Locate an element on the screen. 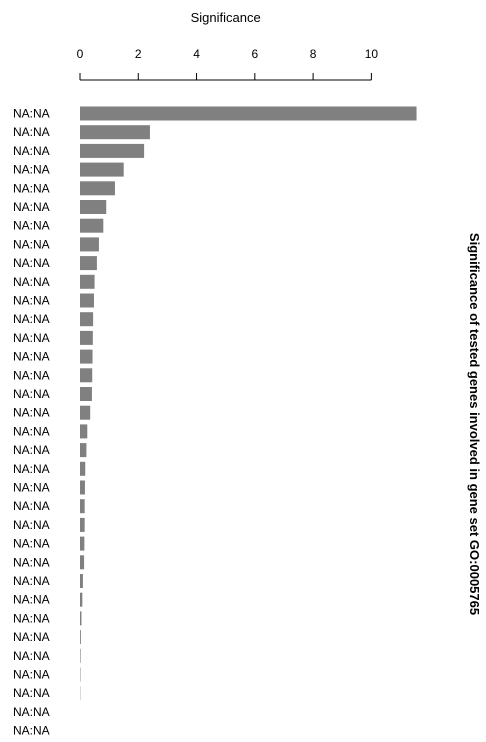 The image size is (486, 742). x-tick-label: 2 is located at coordinates (138, 54).